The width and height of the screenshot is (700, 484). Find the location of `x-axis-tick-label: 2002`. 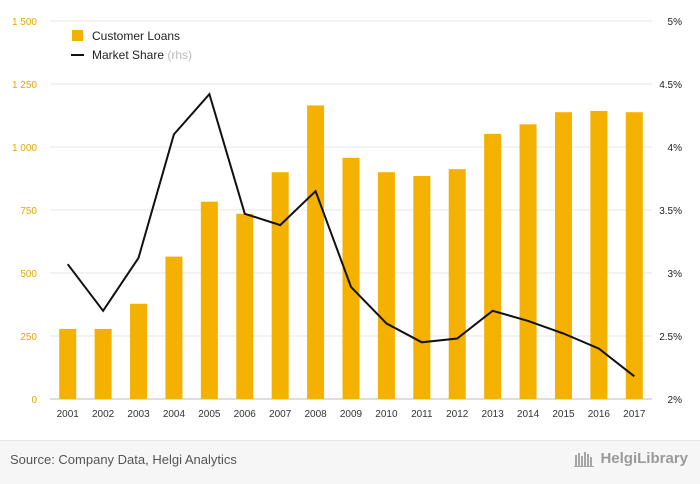

x-axis-tick-label: 2002 is located at coordinates (103, 414).